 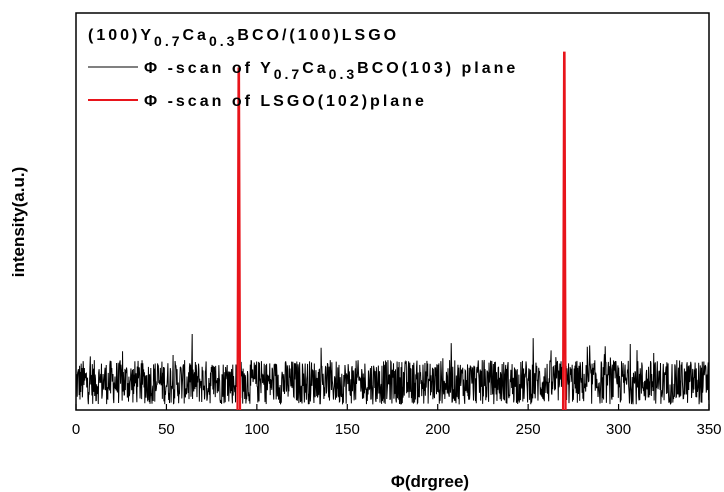 I want to click on x-tick-label: 350, so click(x=708, y=429).